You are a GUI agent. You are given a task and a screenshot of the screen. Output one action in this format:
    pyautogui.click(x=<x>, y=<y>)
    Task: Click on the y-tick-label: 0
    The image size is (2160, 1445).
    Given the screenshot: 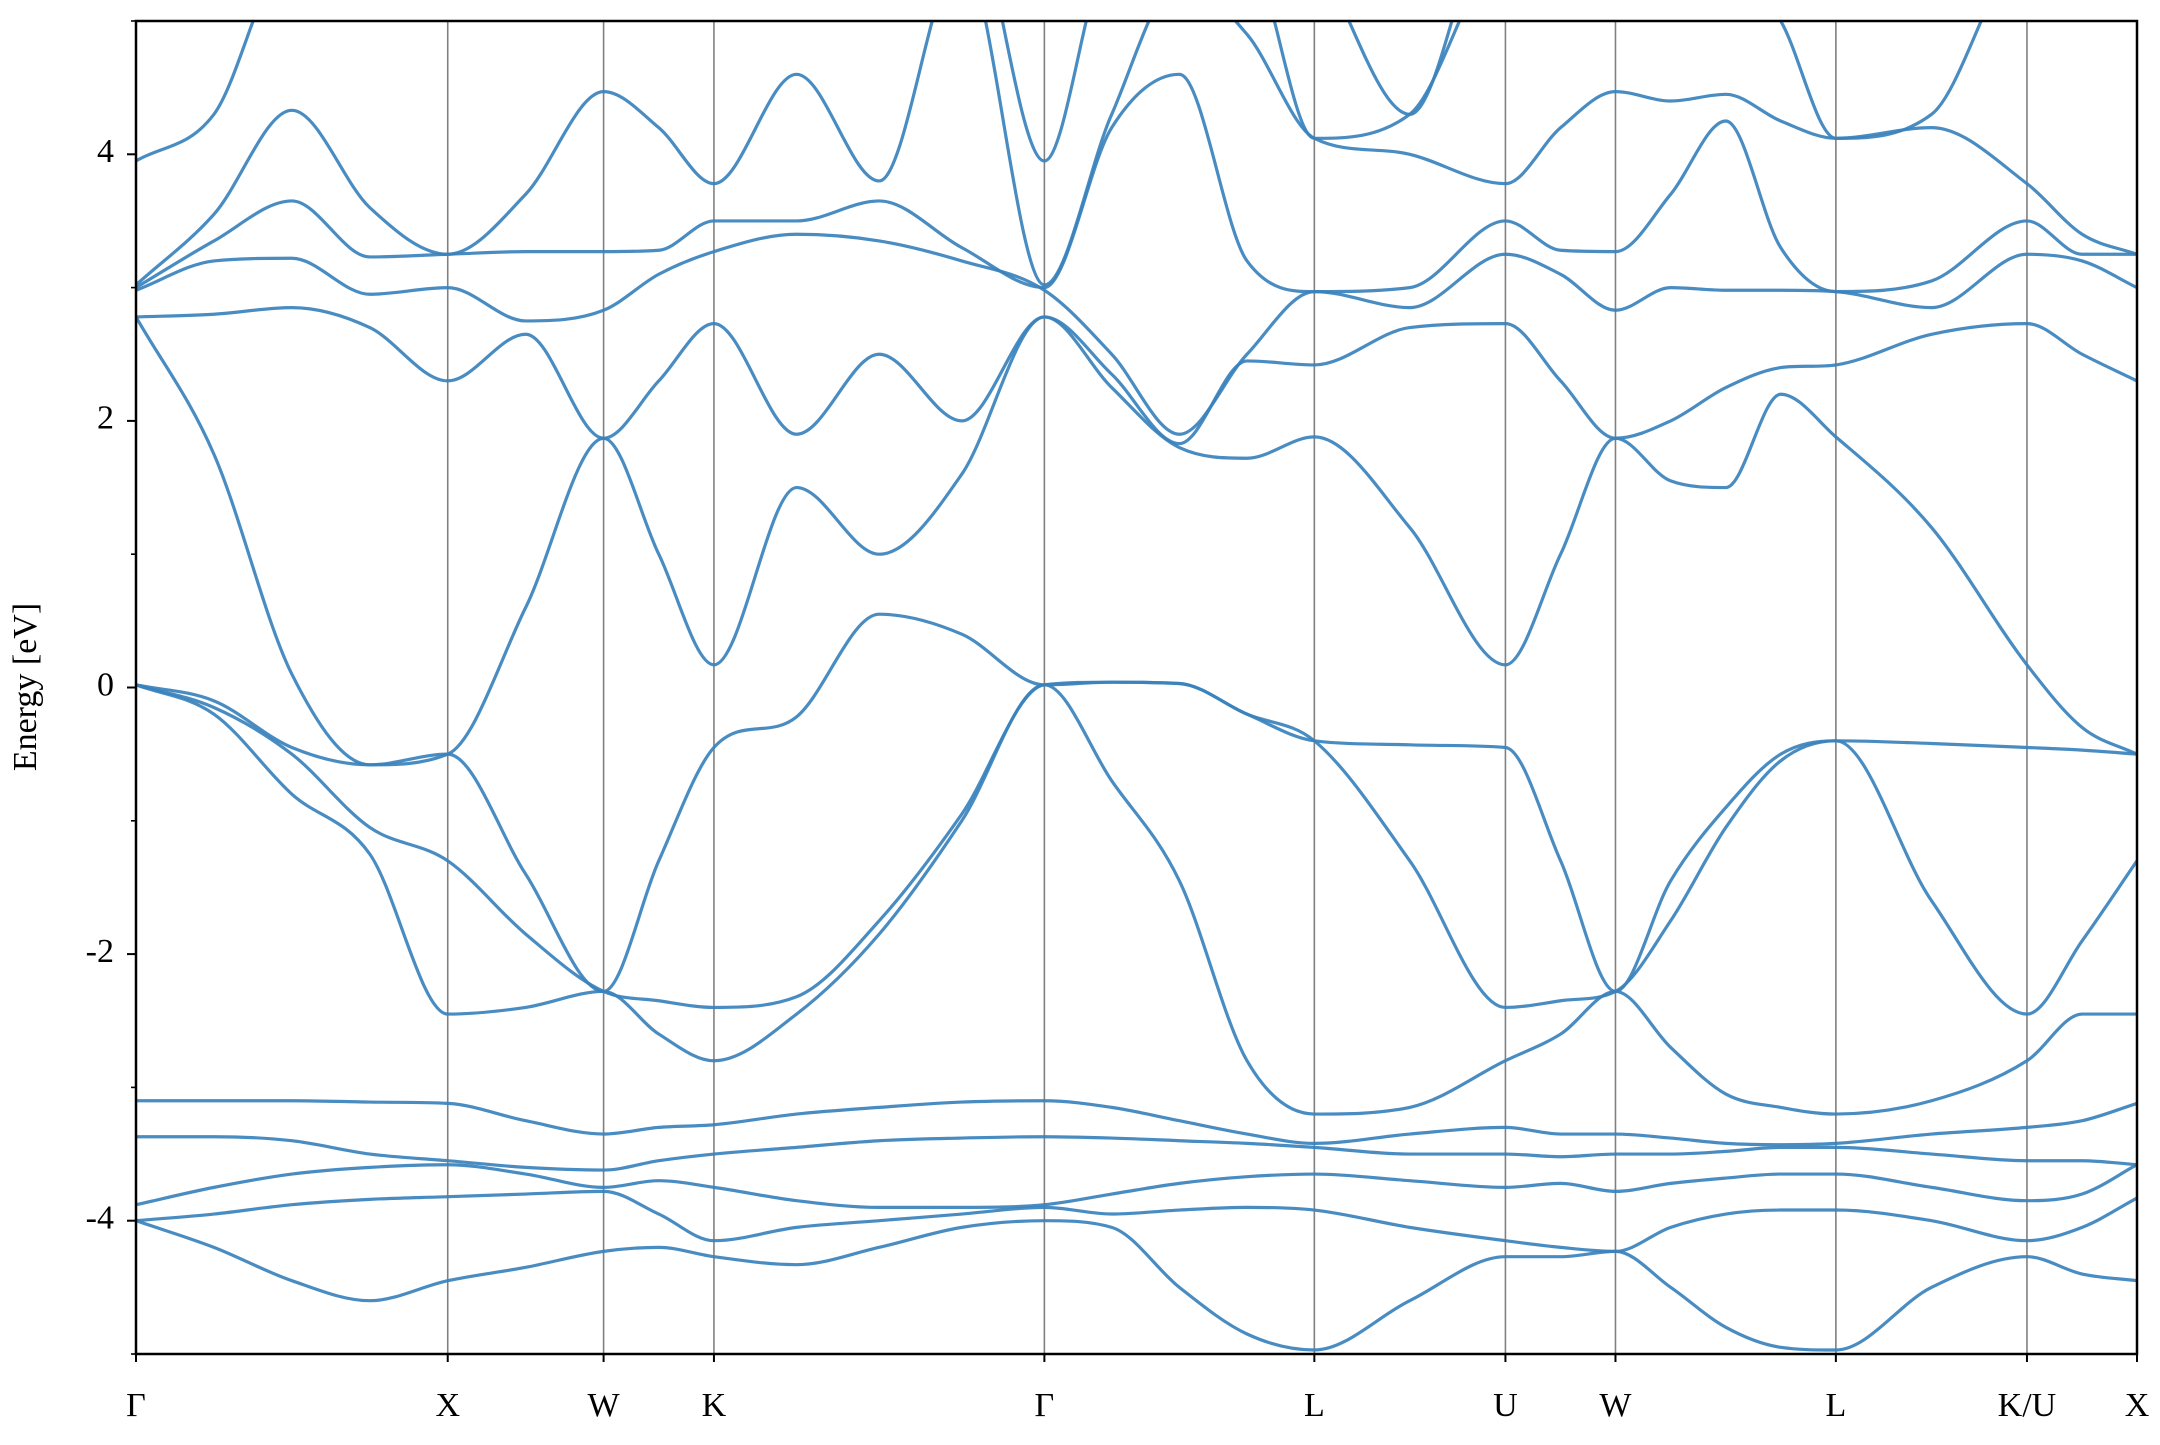 What is the action you would take?
    pyautogui.click(x=105, y=684)
    